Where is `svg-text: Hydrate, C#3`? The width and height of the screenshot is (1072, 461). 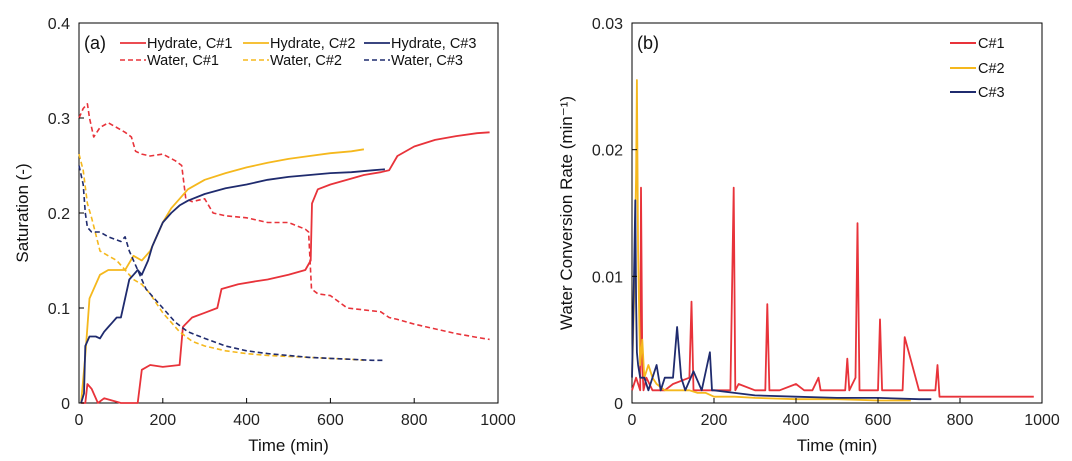
svg-text: Hydrate, C#3 is located at coordinates (433, 44).